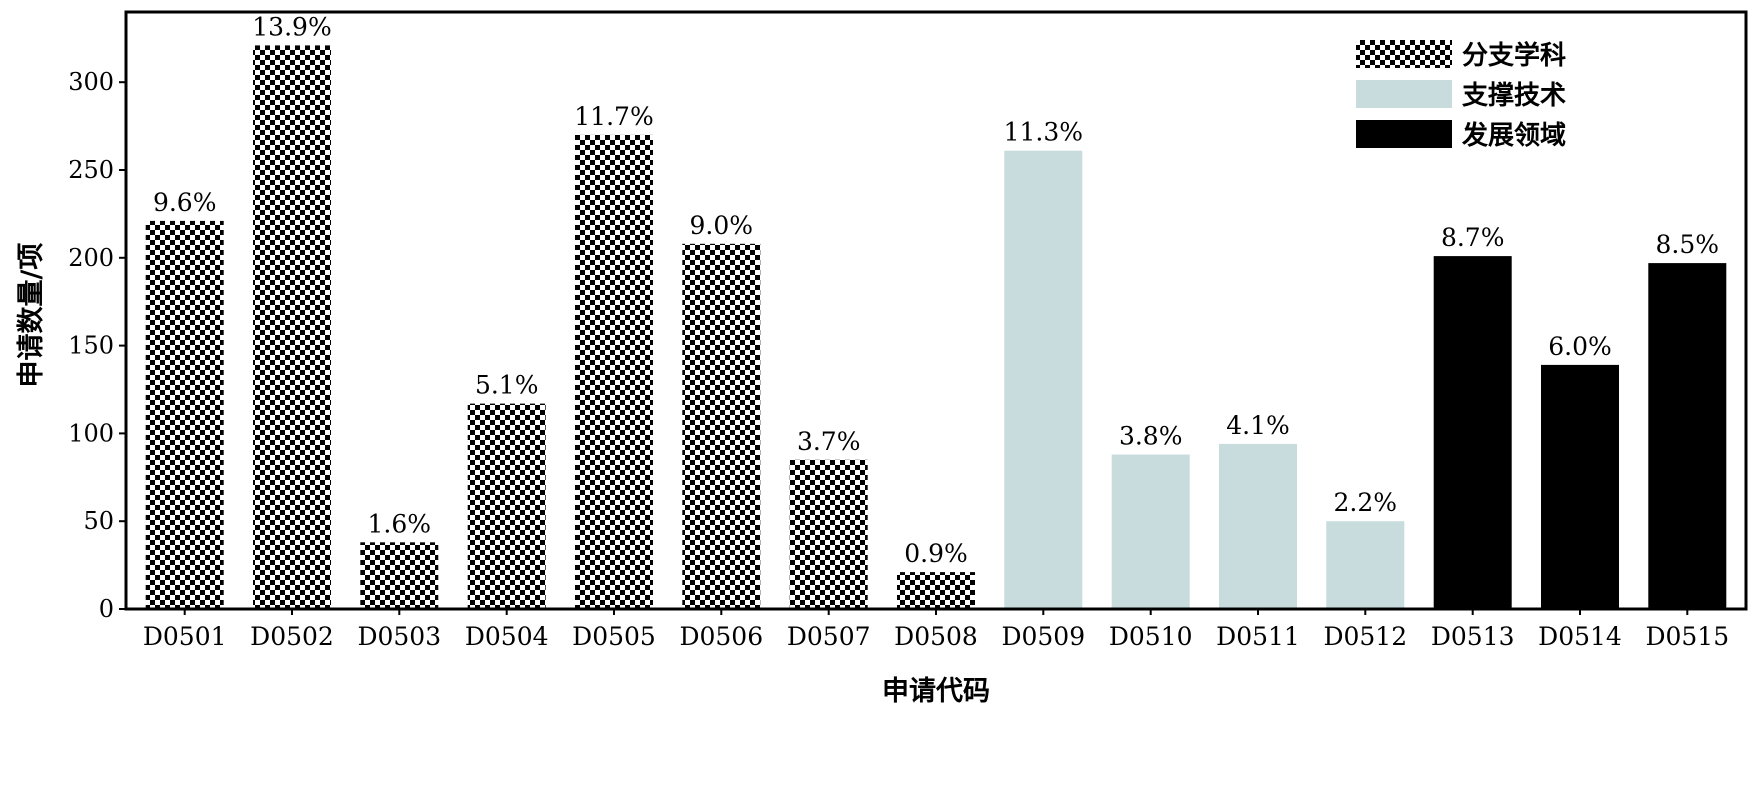  Describe the element at coordinates (1580, 486) in the screenshot. I see `bar-d0514` at that location.